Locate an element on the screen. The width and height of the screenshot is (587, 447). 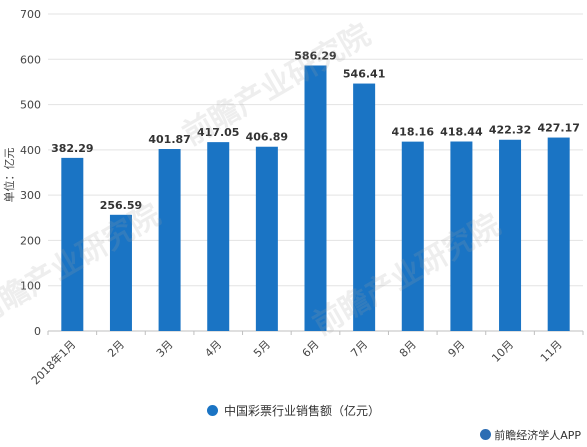
legend-marker is located at coordinates (212, 410).